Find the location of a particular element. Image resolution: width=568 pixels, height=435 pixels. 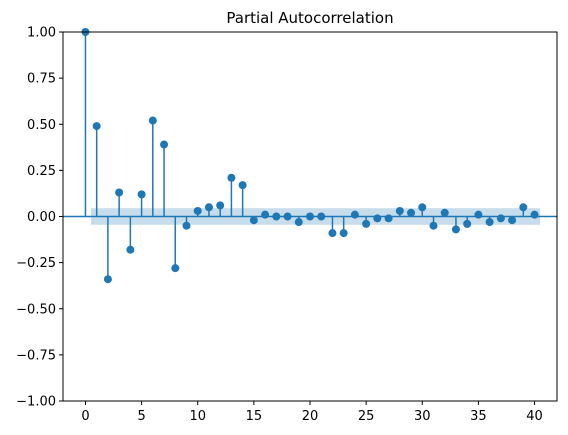

x-tick-label-5: 5 is located at coordinates (141, 416).